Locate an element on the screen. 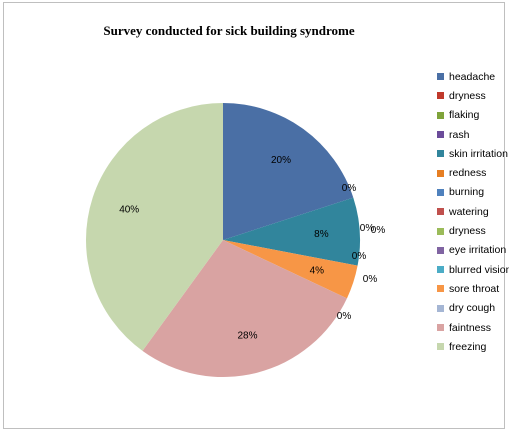 This screenshot has width=509, height=432. legend-label: sore throat is located at coordinates (474, 288).